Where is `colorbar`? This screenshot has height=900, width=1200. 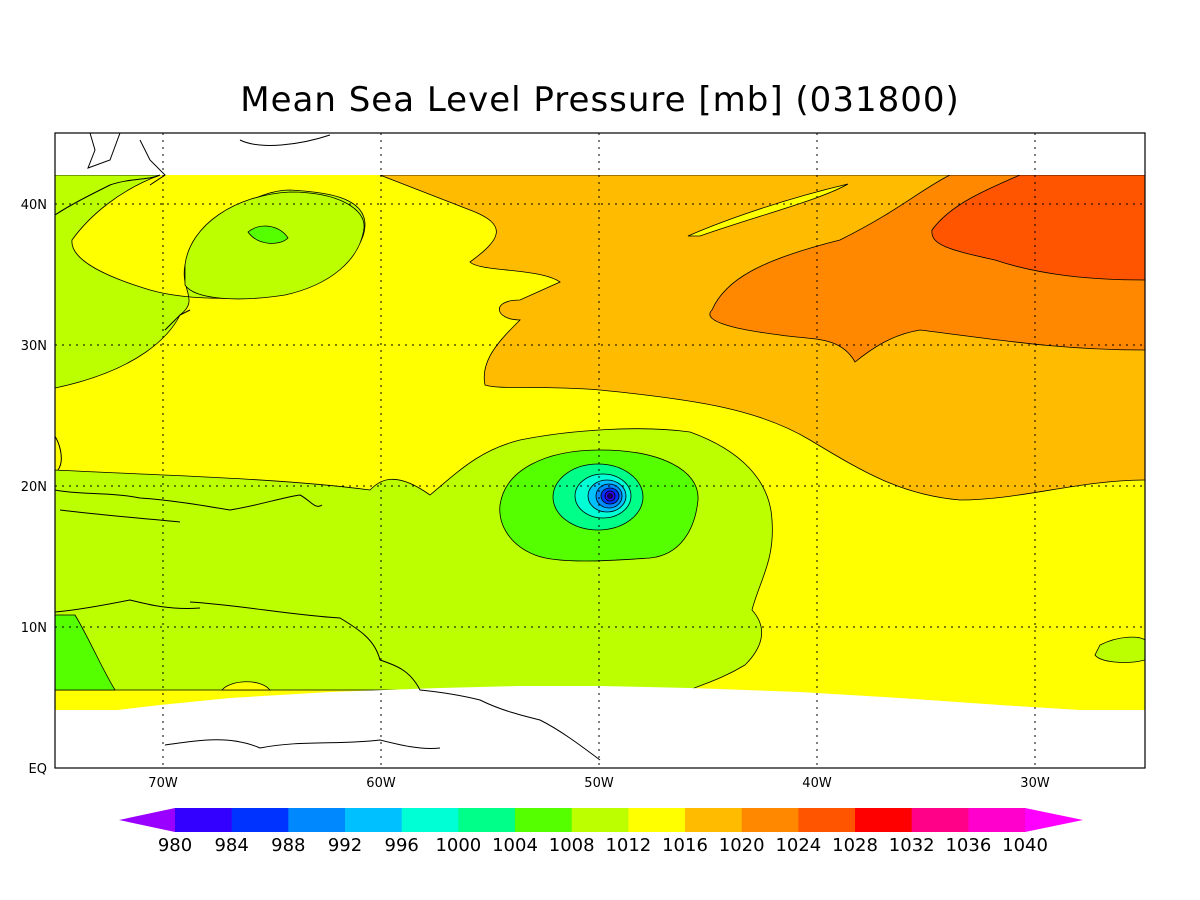 colorbar is located at coordinates (601, 820).